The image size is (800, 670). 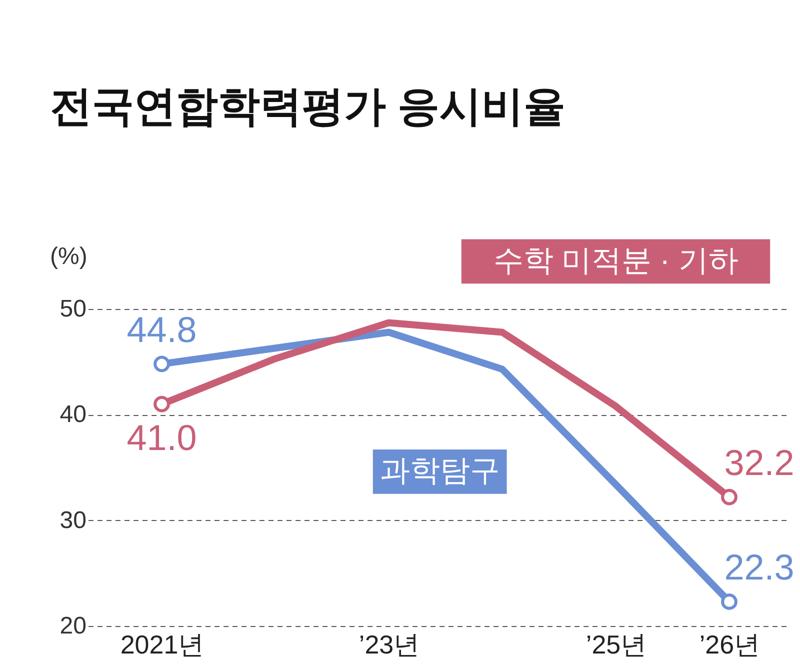 What do you see at coordinates (616, 645) in the screenshot?
I see `x-tick-label: ’25년` at bounding box center [616, 645].